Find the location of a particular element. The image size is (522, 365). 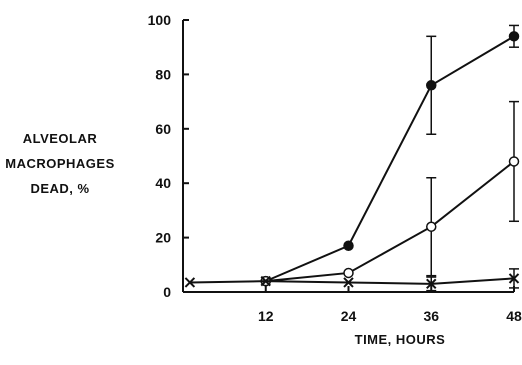

y-tick-label: 40 is located at coordinates (163, 183).